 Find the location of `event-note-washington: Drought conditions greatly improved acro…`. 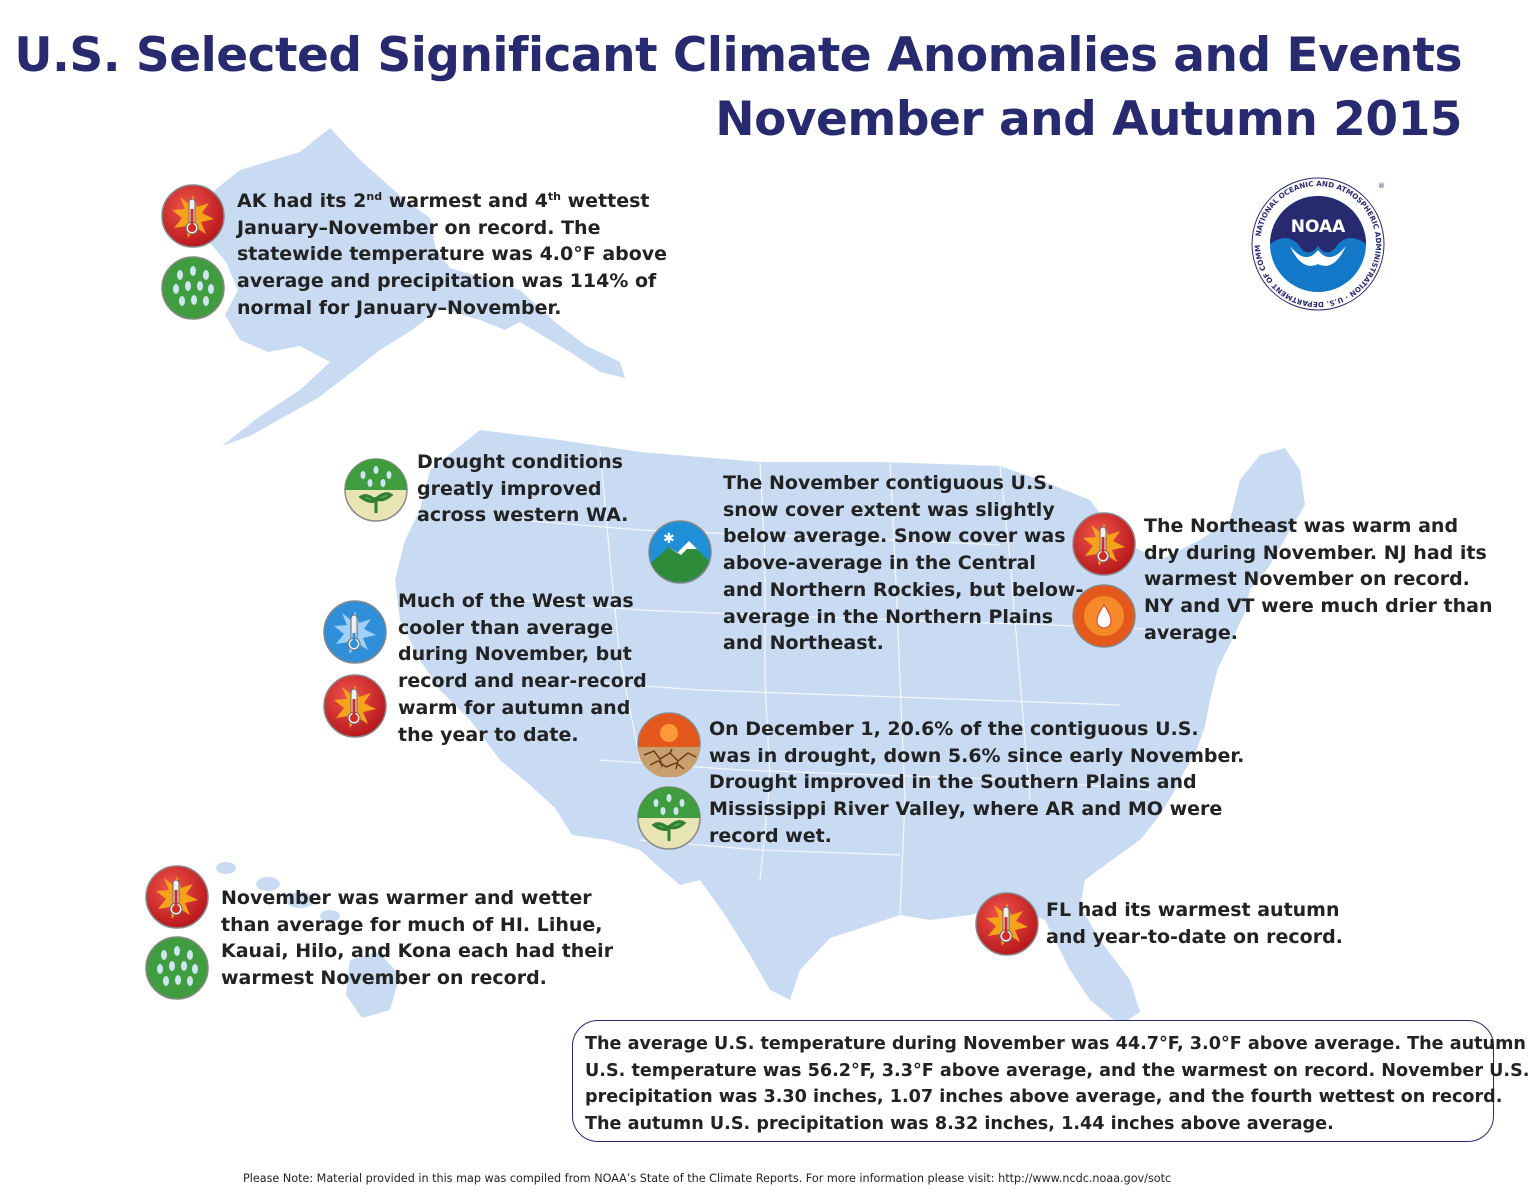

event-note-washington: Drought conditions greatly improved acro… is located at coordinates (522, 489).